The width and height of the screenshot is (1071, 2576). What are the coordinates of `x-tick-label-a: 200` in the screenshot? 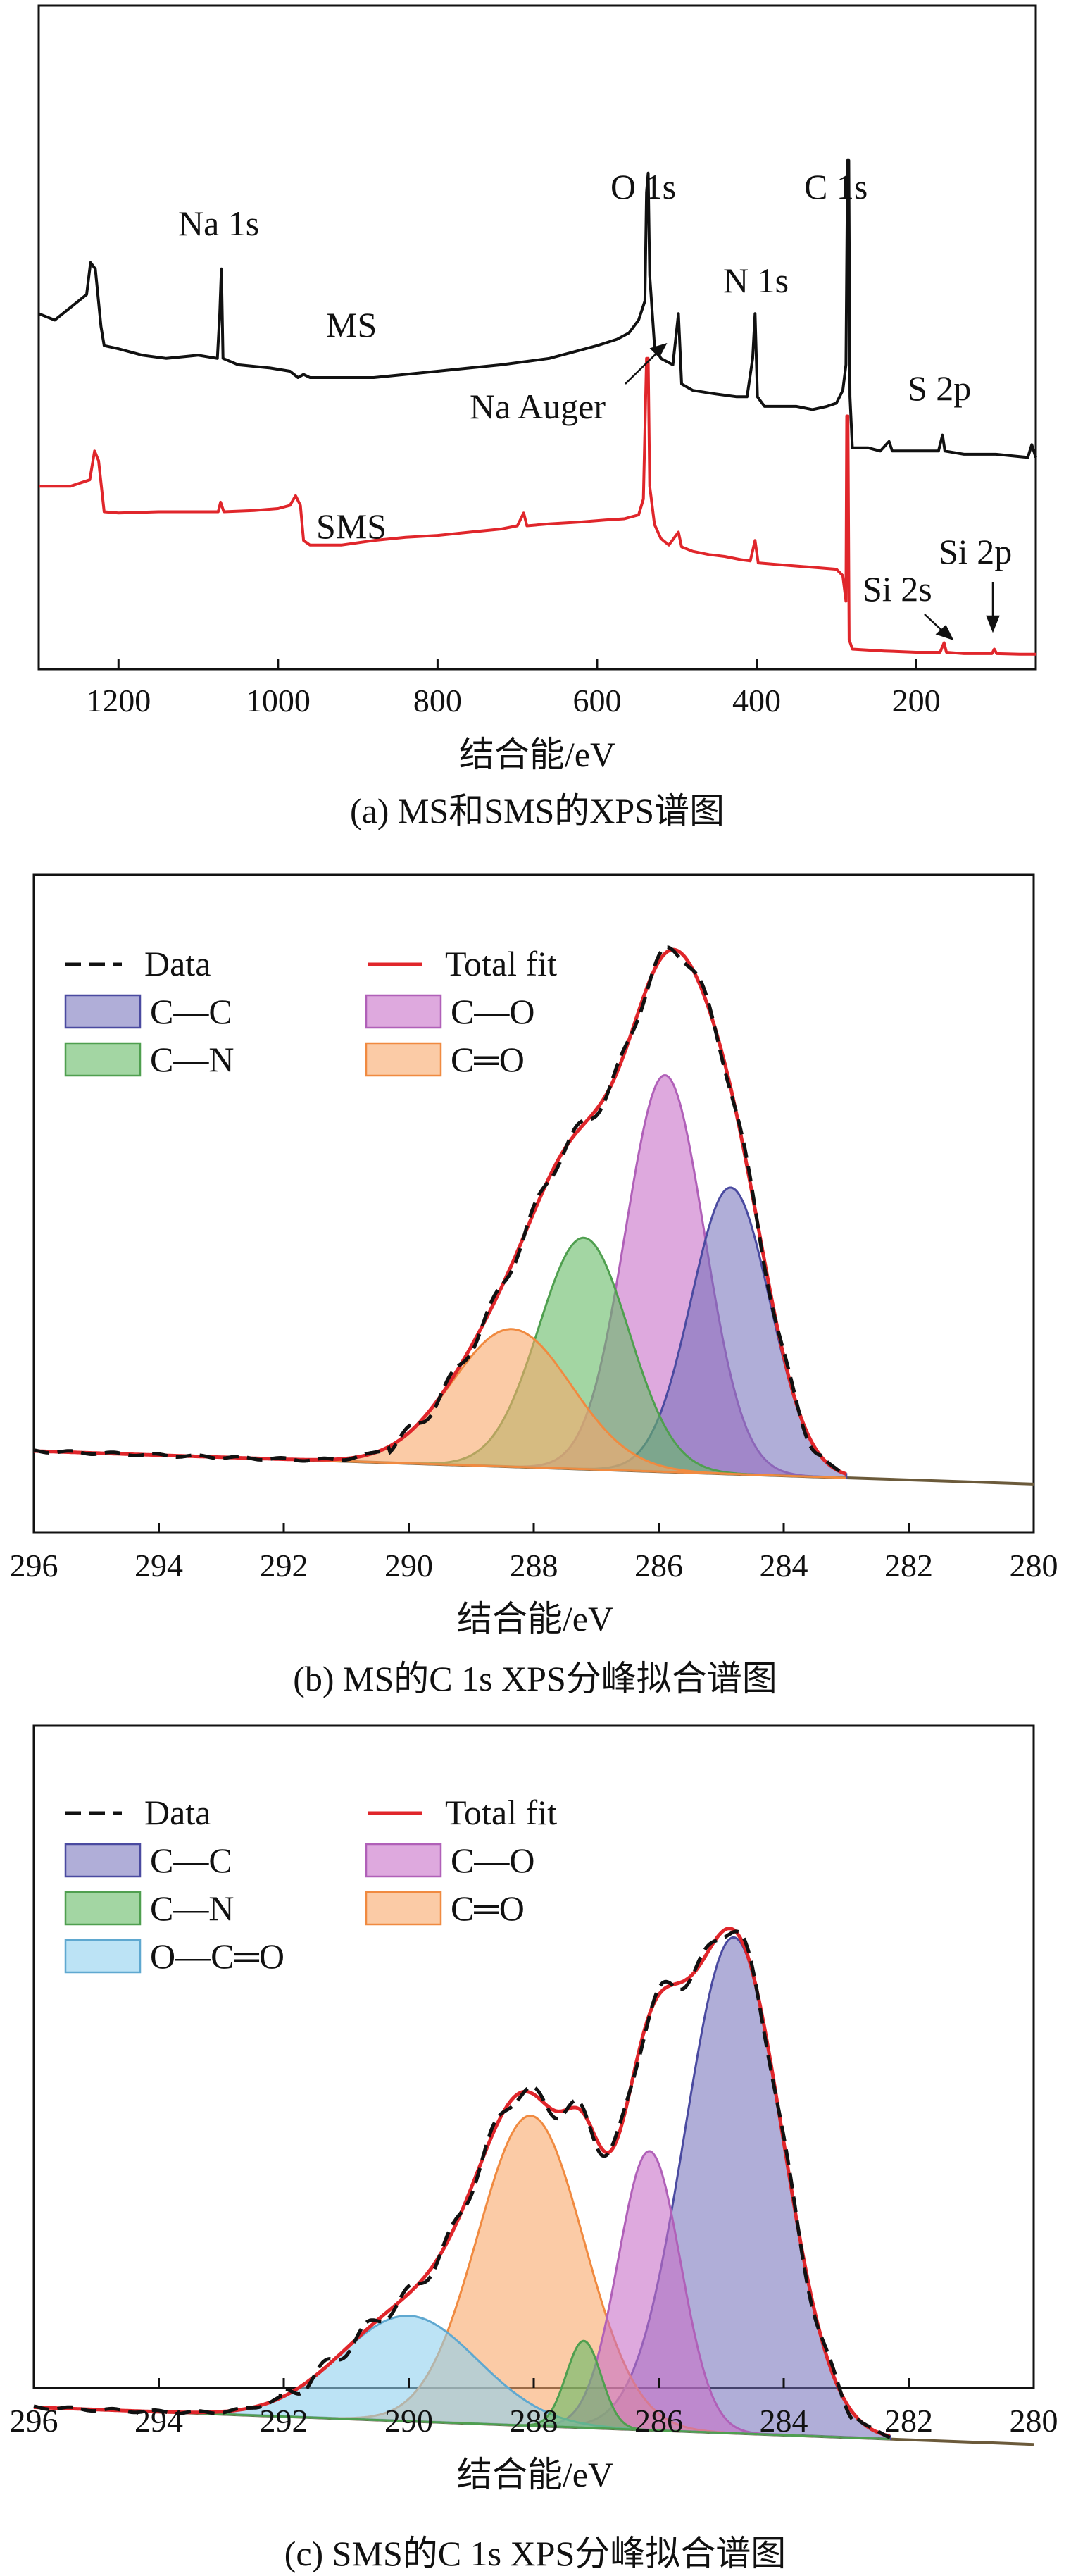 It's located at (917, 700).